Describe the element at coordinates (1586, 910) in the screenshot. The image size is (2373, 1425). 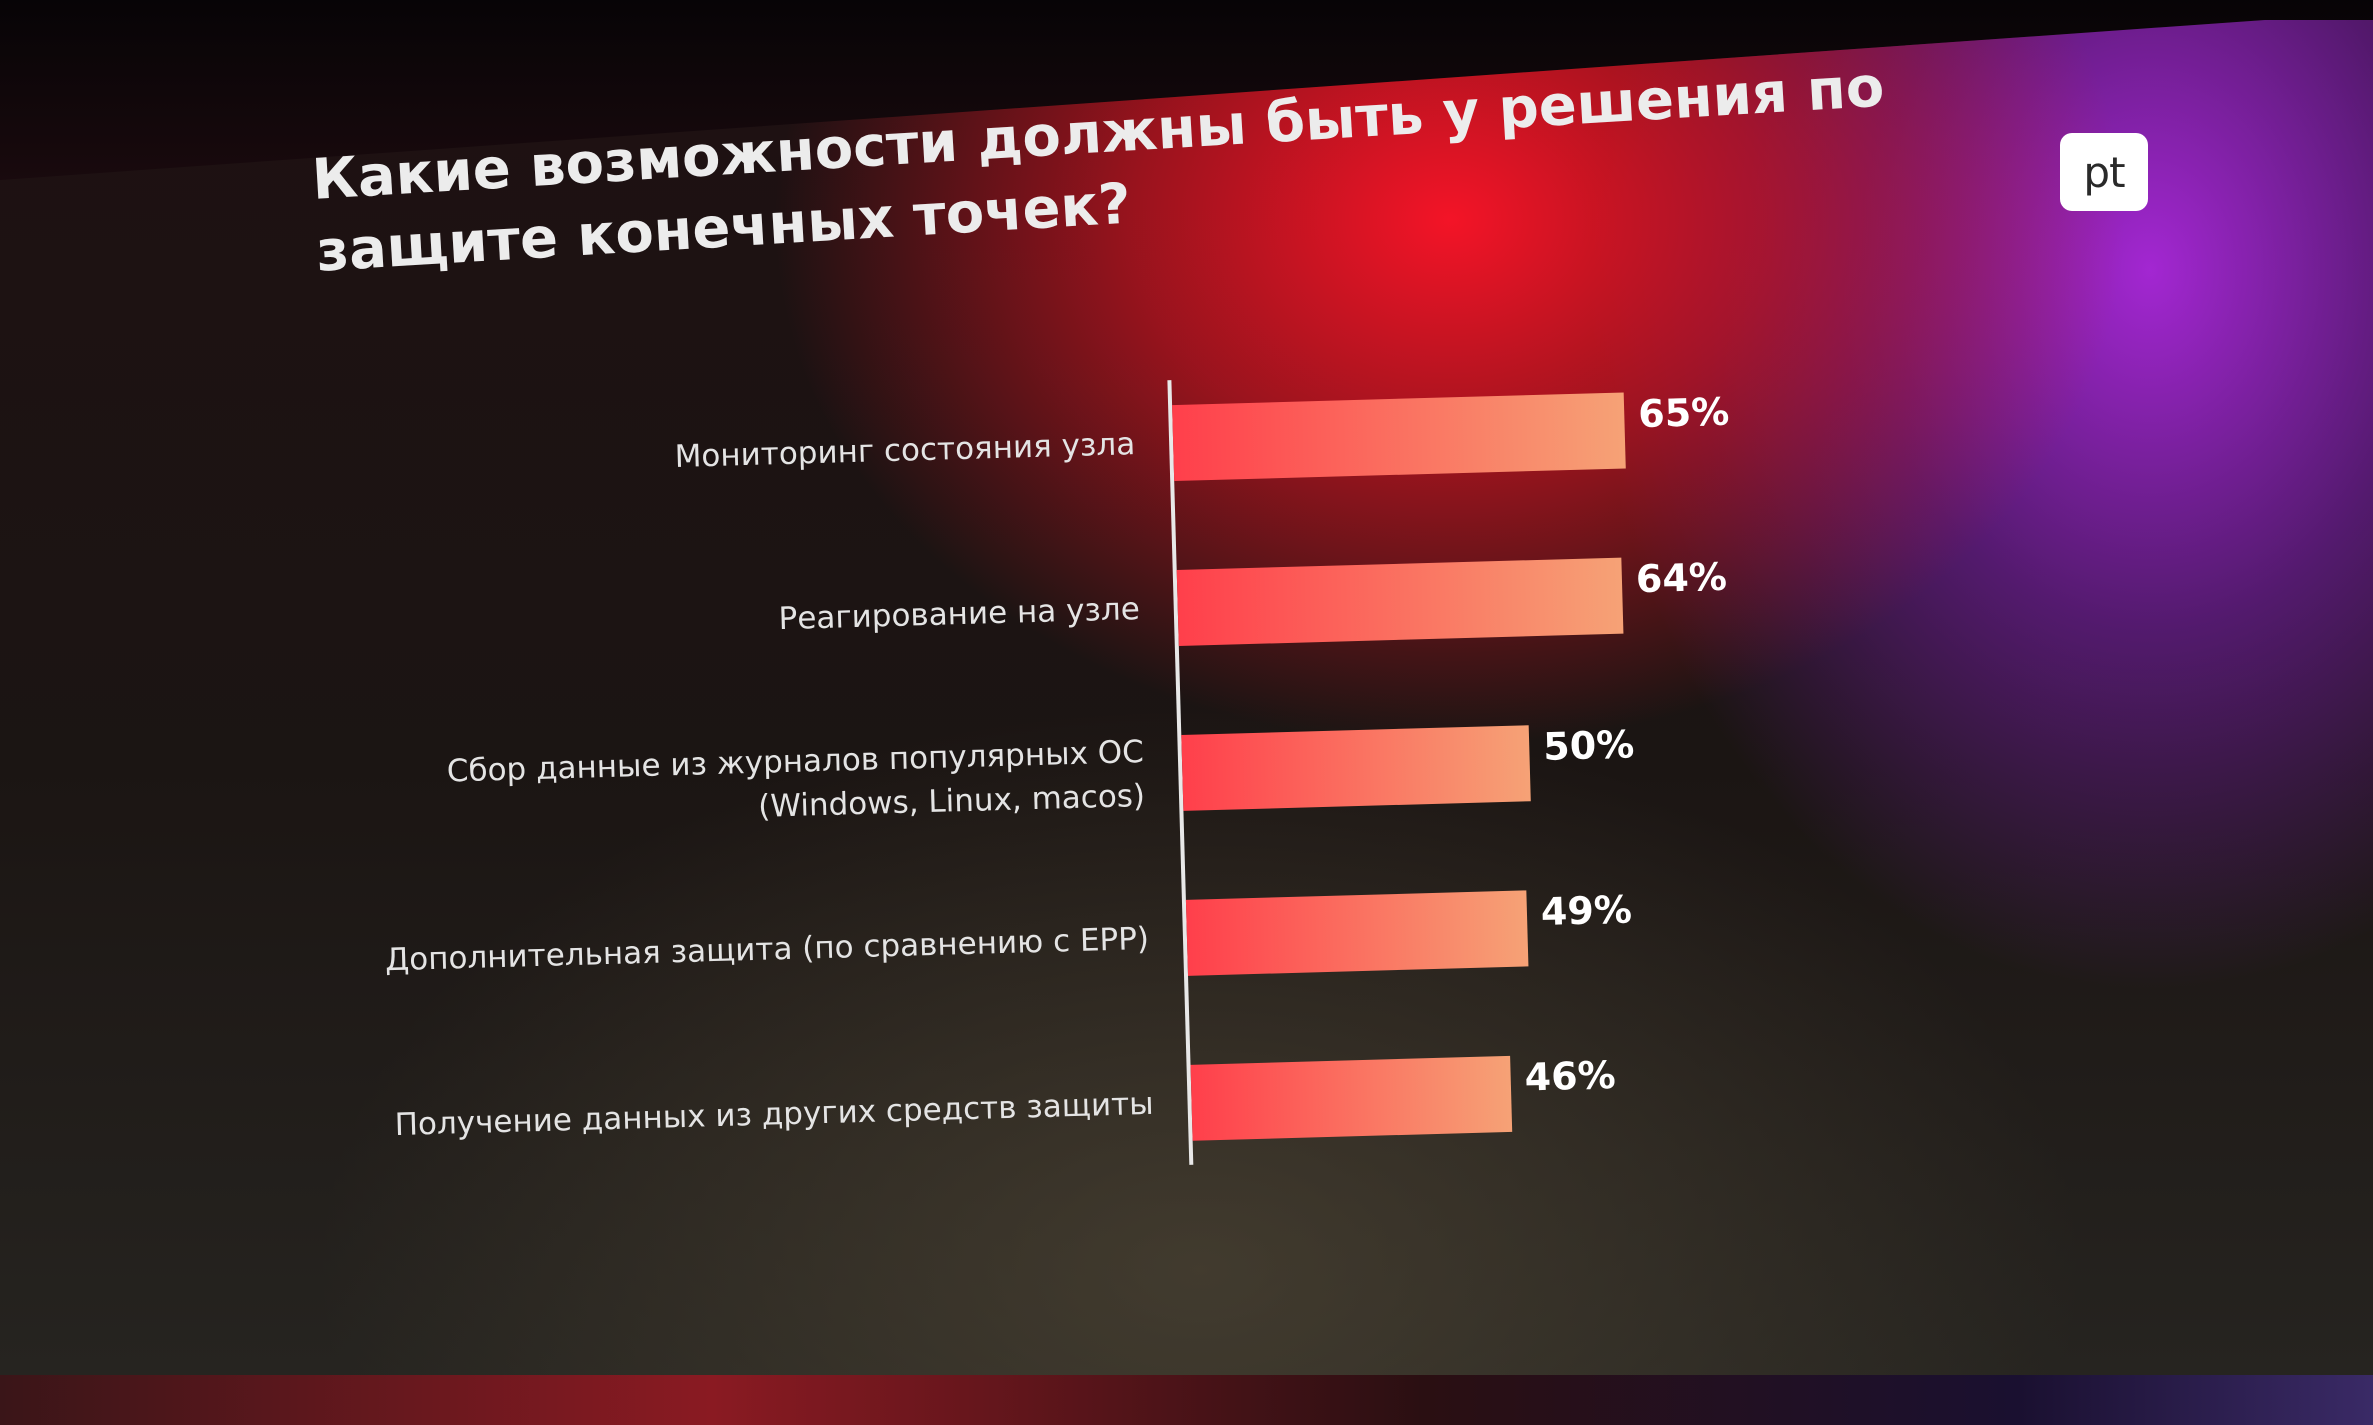
I see `value-label-4: 49%` at that location.